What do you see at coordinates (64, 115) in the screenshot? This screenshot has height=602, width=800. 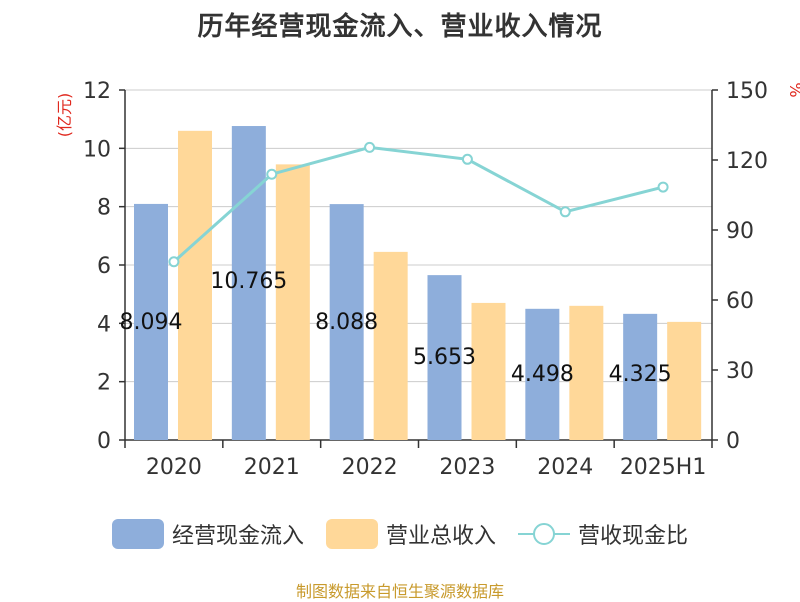 I see `y-left-unit-label: (亿元)` at bounding box center [64, 115].